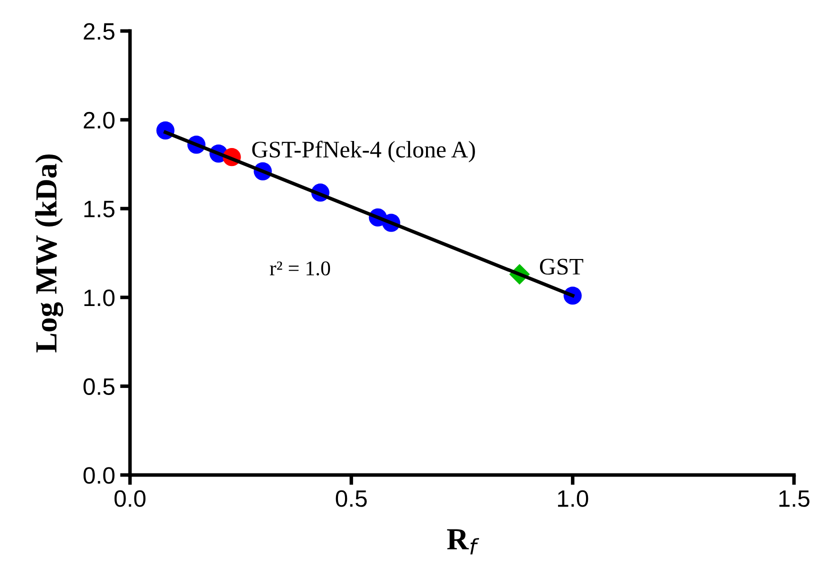  I want to click on y-tick-label: 1.0, so click(99, 297).